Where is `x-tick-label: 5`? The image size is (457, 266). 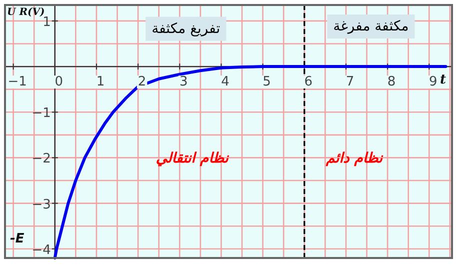
x-tick-label: 5 is located at coordinates (266, 82).